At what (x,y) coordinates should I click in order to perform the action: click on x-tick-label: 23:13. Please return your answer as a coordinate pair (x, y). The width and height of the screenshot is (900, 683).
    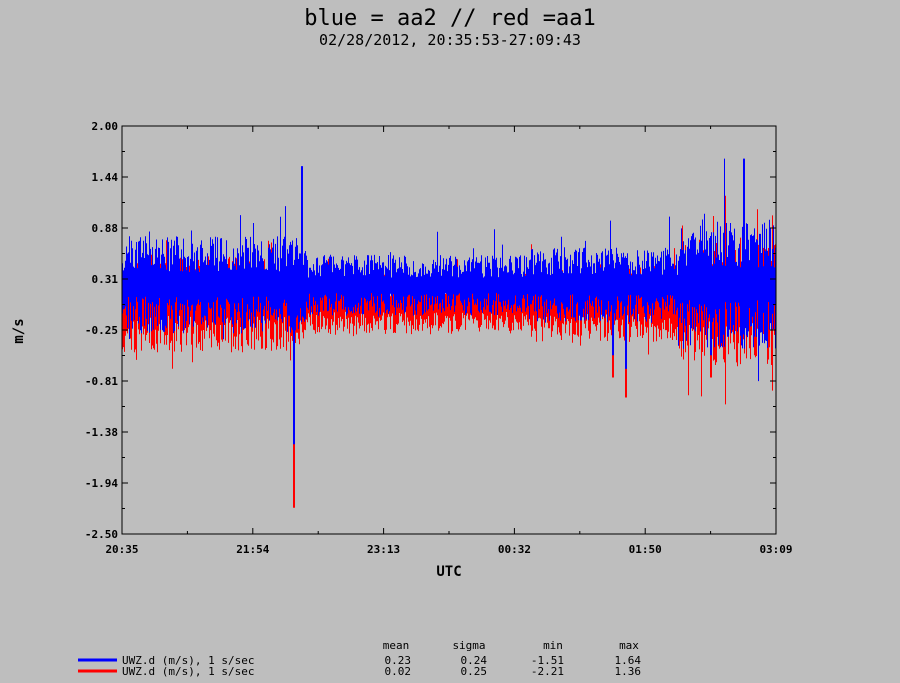
    Looking at the image, I should click on (383, 549).